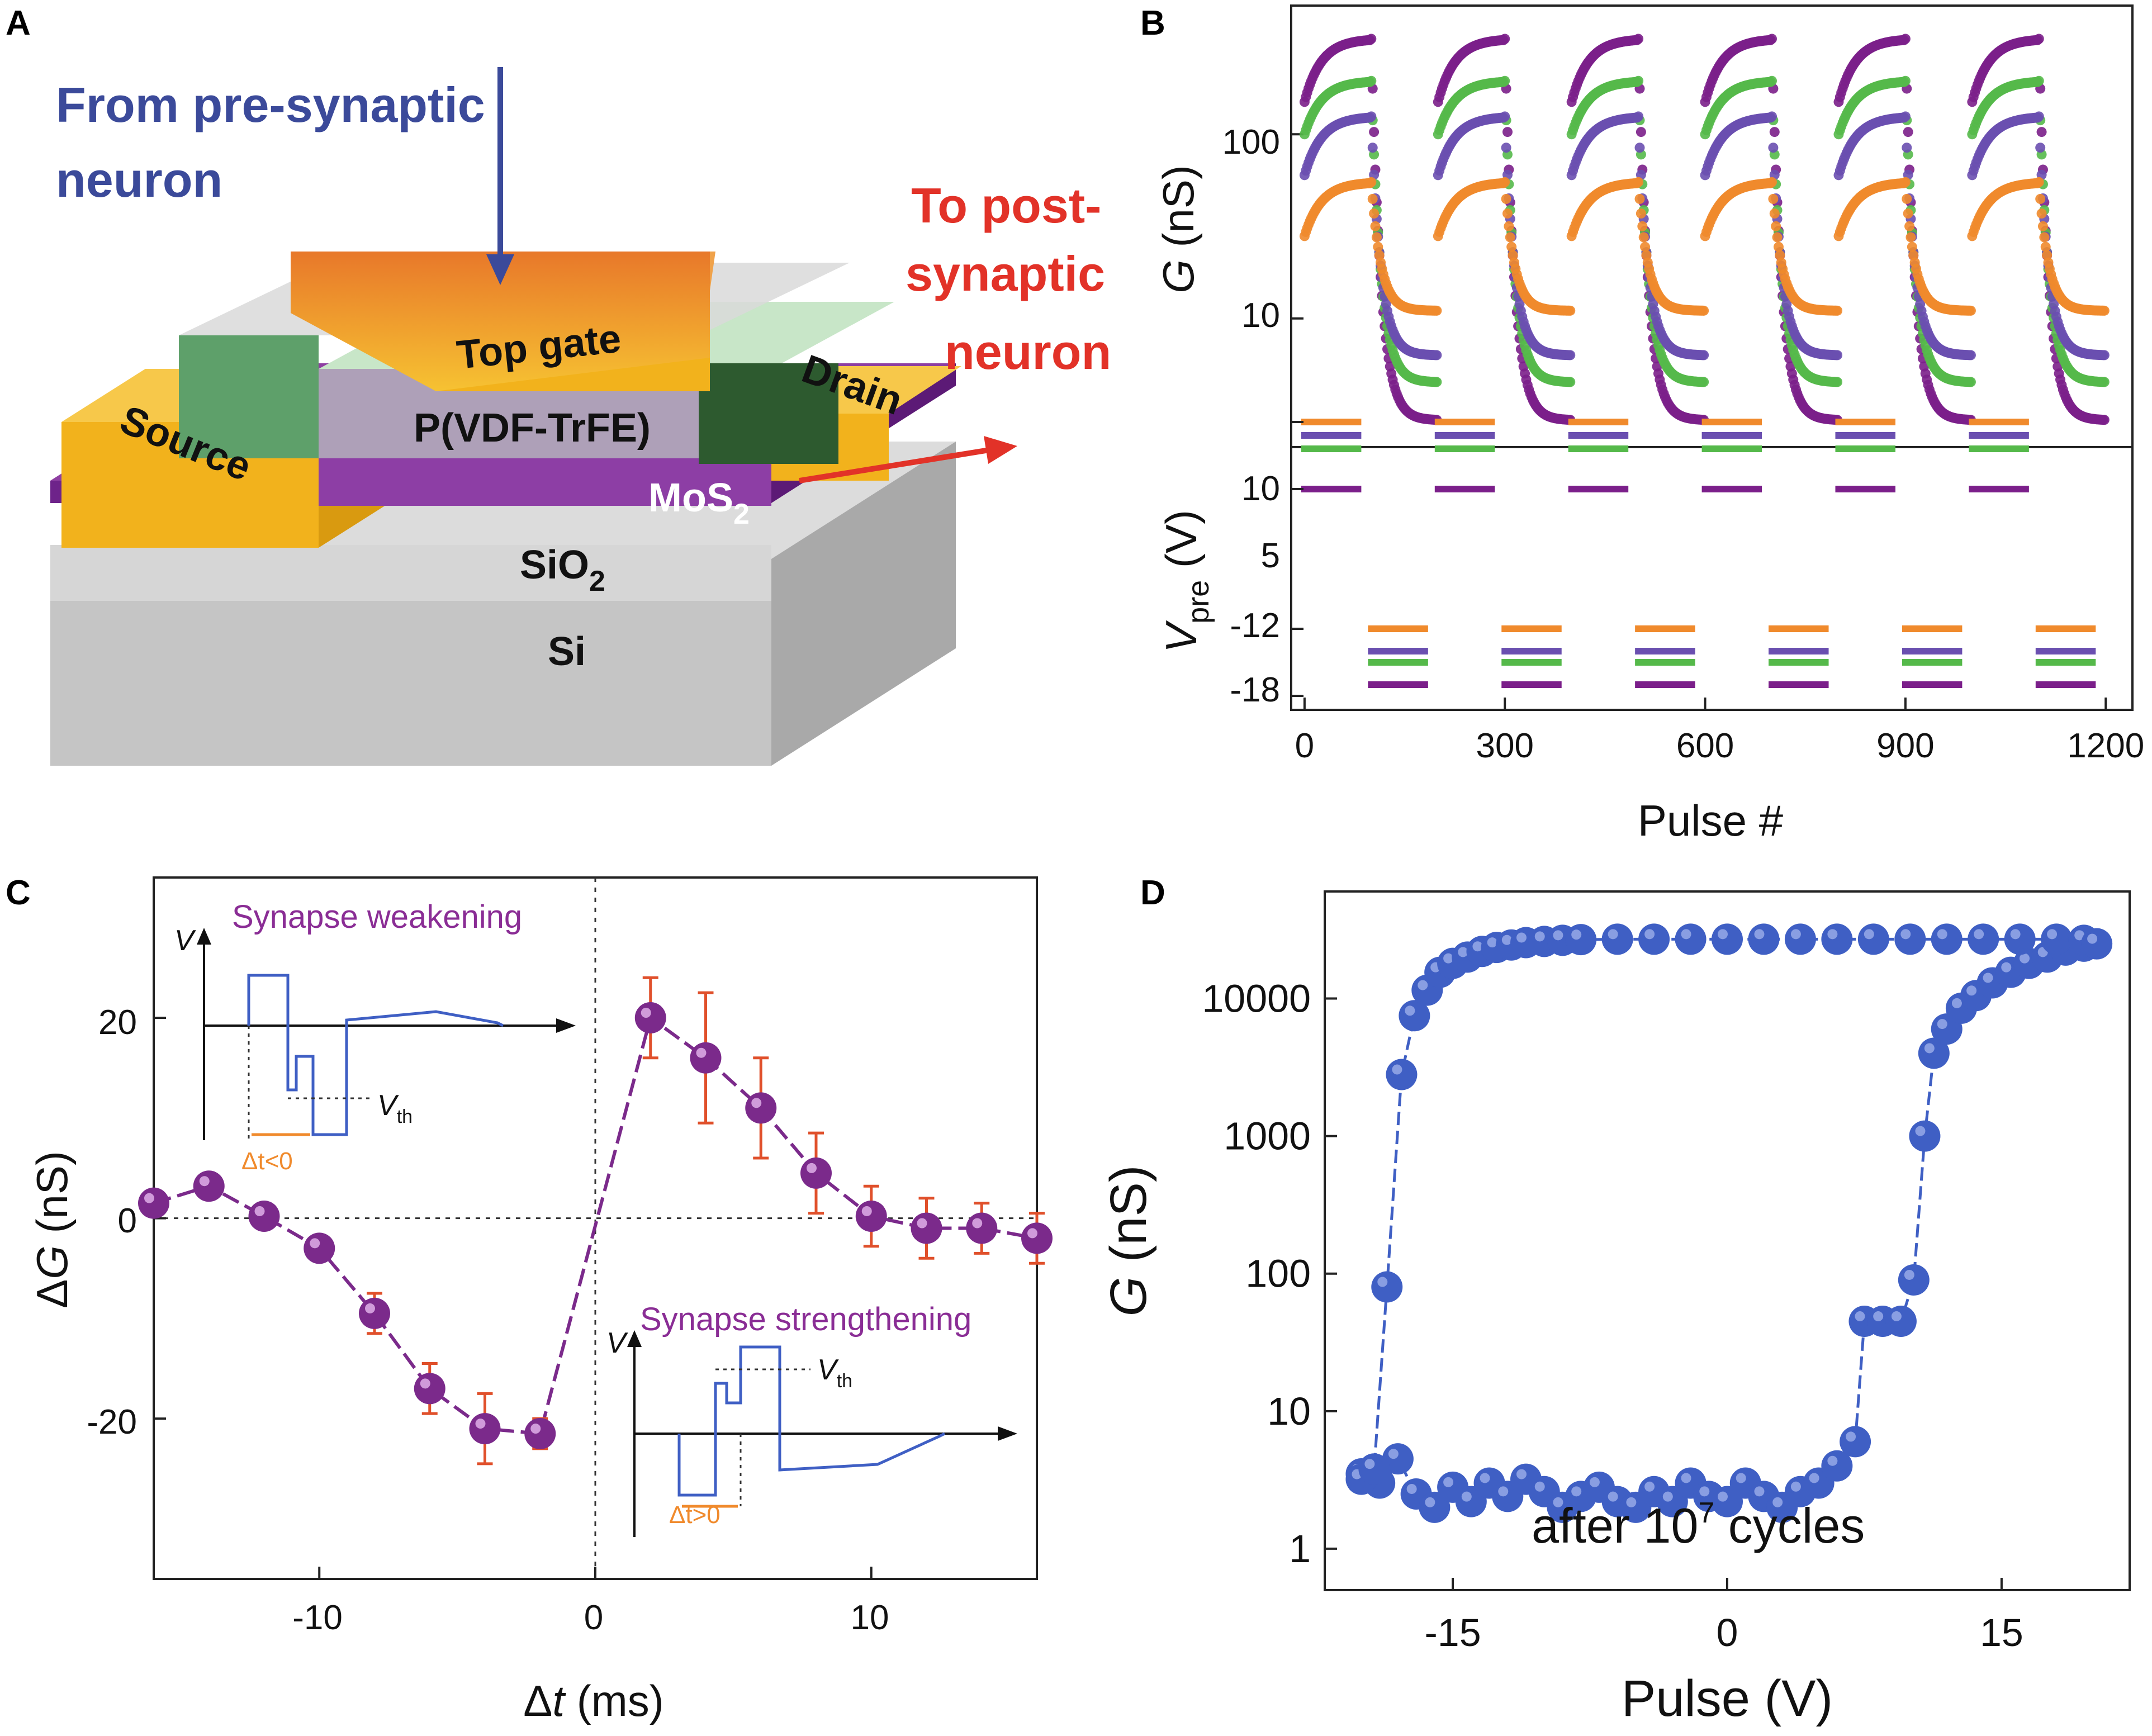 This screenshot has width=2152, height=1736. I want to click on b-ytick-5v: 5, so click(1270, 556).